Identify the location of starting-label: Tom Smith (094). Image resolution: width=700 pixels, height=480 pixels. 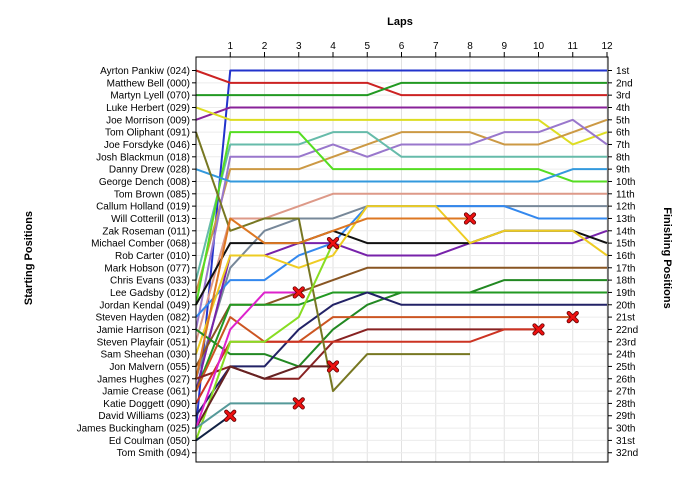
(153, 453).